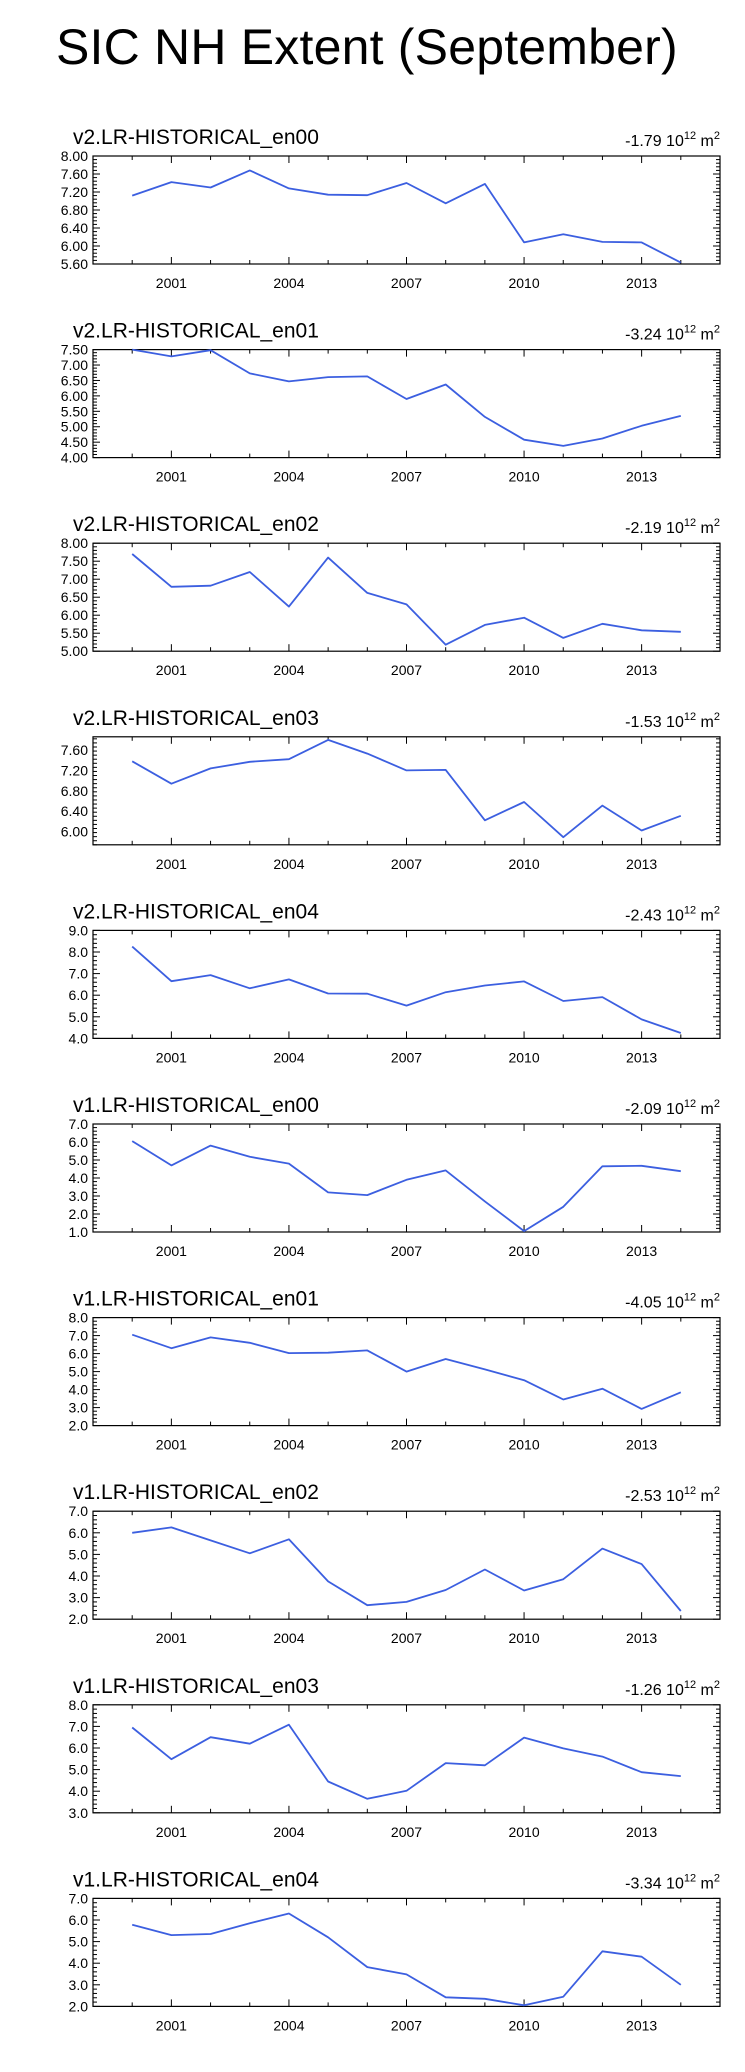  Describe the element at coordinates (196, 1105) in the screenshot. I see `panel-title: v1.LR-HISTORICAL_en00` at that location.